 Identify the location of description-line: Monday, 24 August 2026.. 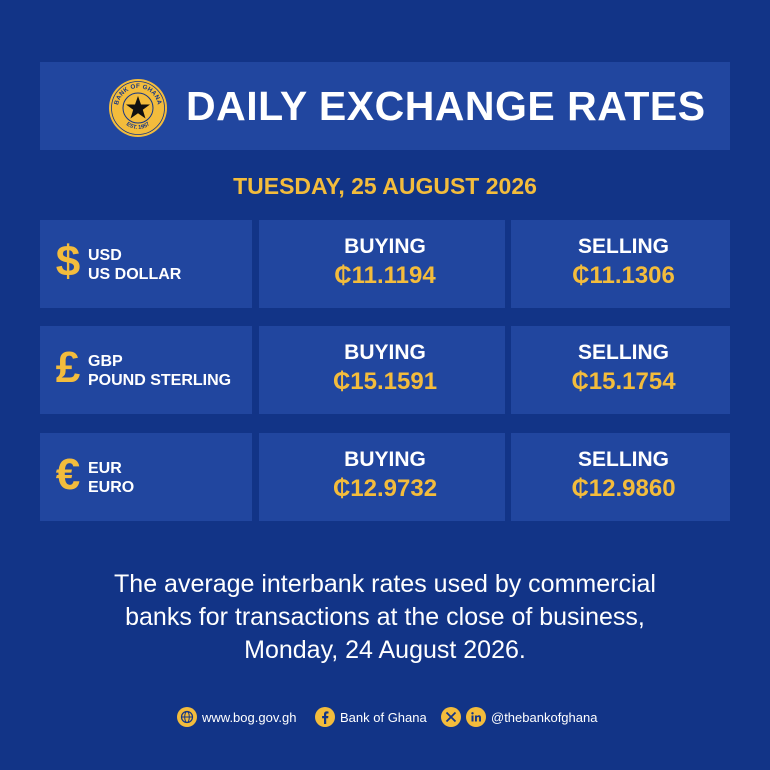
(385, 650).